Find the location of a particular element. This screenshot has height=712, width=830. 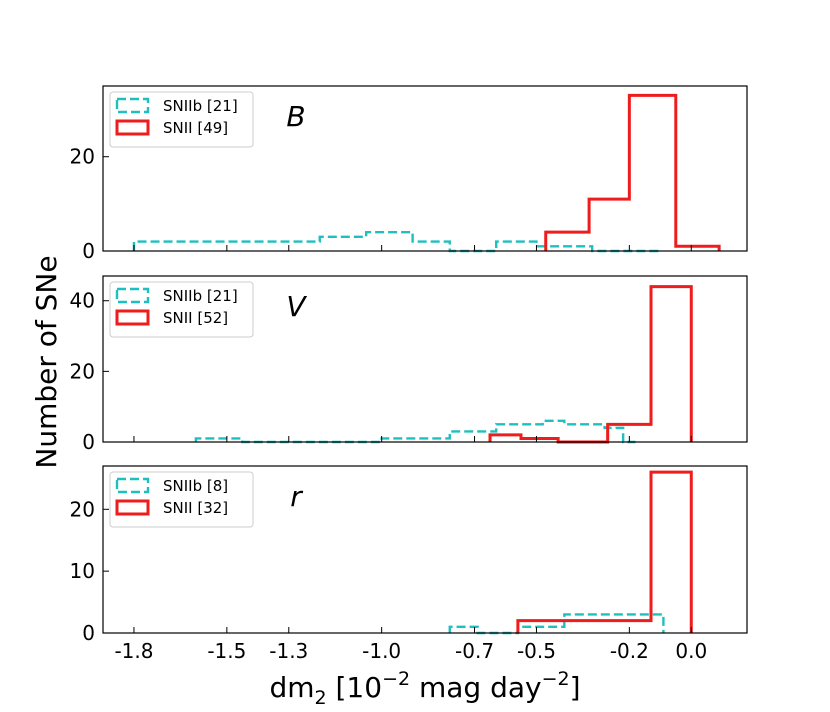

x-tick-label: -1.8 is located at coordinates (133, 651).